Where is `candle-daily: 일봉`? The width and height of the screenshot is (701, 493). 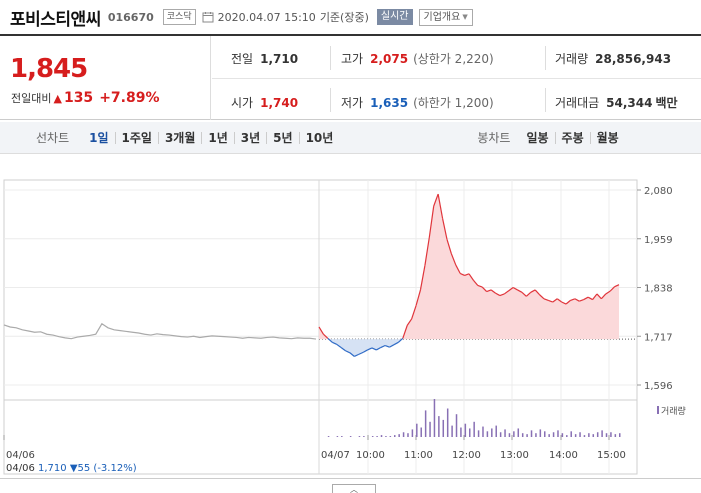
candle-daily: 일봉 is located at coordinates (538, 137).